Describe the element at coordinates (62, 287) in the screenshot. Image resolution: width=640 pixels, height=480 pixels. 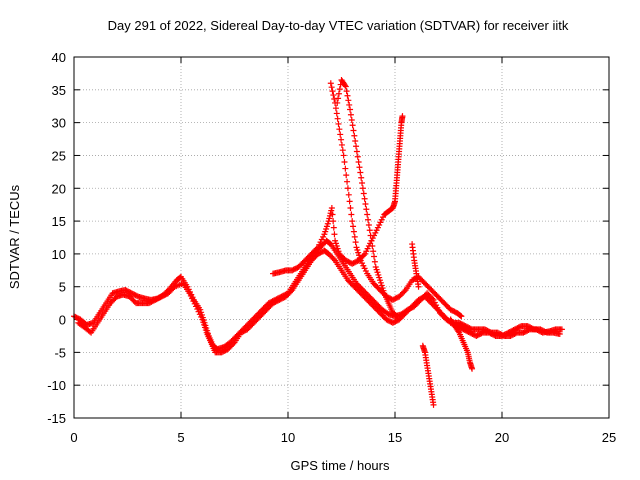
I see `y-tick-label: 5` at that location.